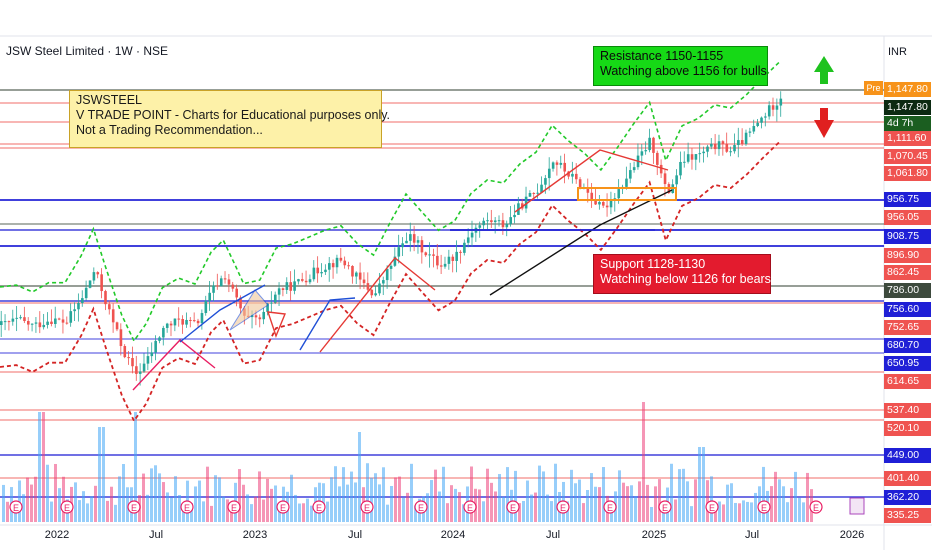 Image resolution: width=932 pixels, height=550 pixels. What do you see at coordinates (907, 381) in the screenshot?
I see `price-label: 614.65` at bounding box center [907, 381].